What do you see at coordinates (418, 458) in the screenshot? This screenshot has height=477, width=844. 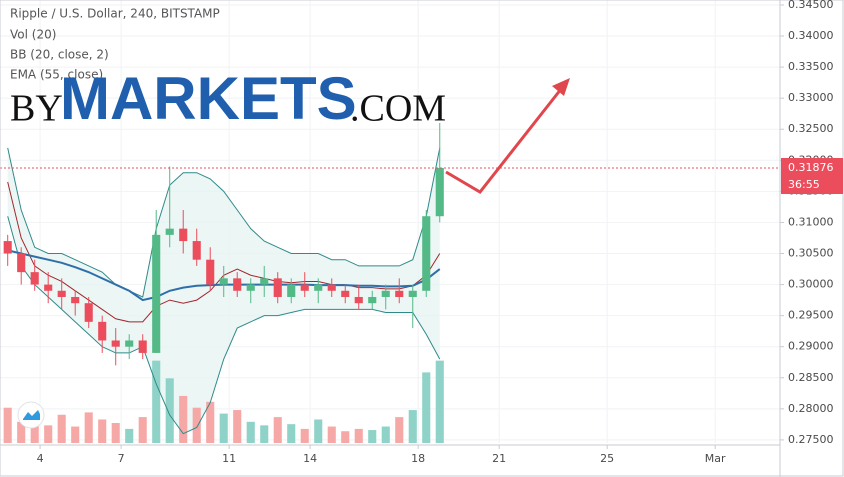 I see `x-tick-label: 18` at bounding box center [418, 458].